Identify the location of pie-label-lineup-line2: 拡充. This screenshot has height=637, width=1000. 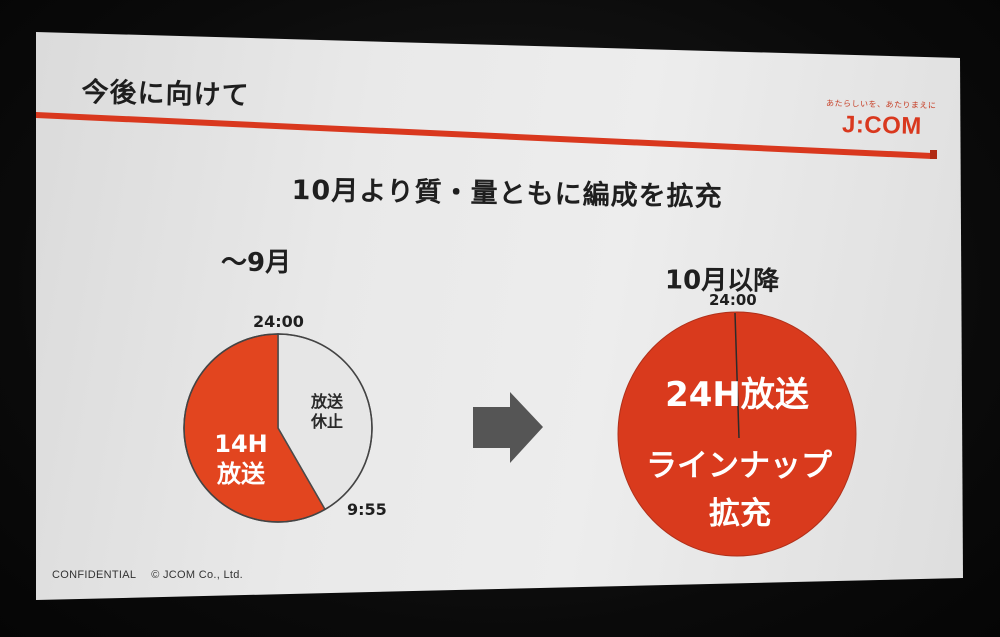
(740, 514).